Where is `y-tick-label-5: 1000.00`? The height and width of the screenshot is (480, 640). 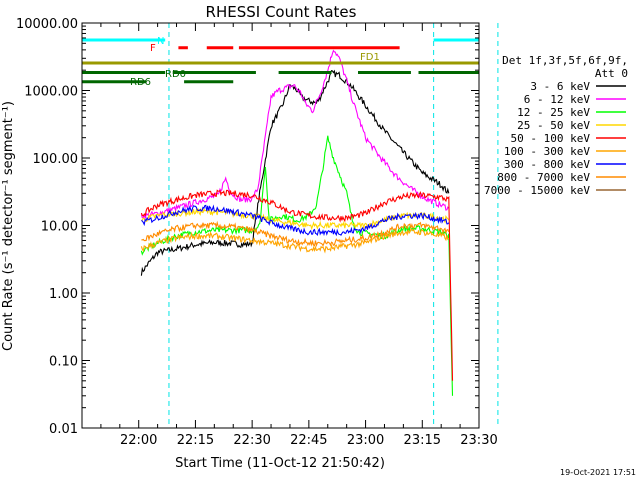
y-tick-label-5: 1000.00 is located at coordinates (51, 92).